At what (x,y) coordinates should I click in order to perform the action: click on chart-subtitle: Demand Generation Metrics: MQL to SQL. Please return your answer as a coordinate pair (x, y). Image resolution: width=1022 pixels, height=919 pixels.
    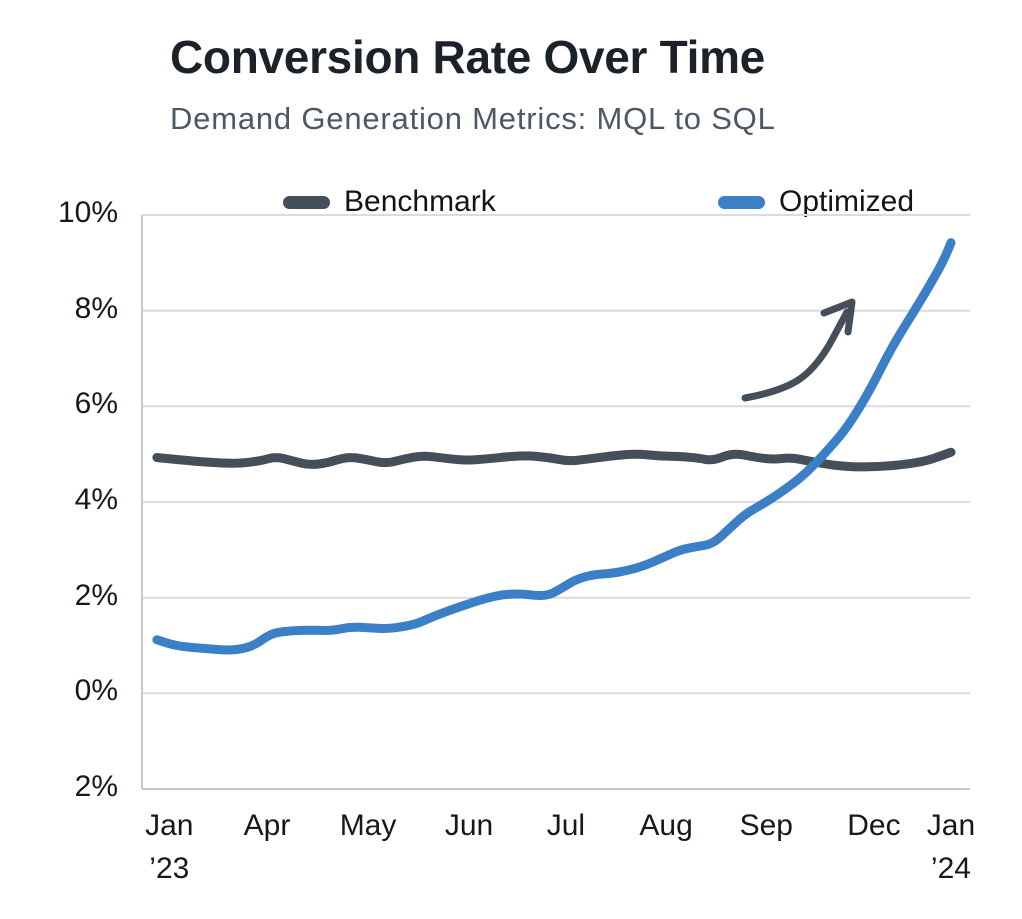
    Looking at the image, I should click on (473, 118).